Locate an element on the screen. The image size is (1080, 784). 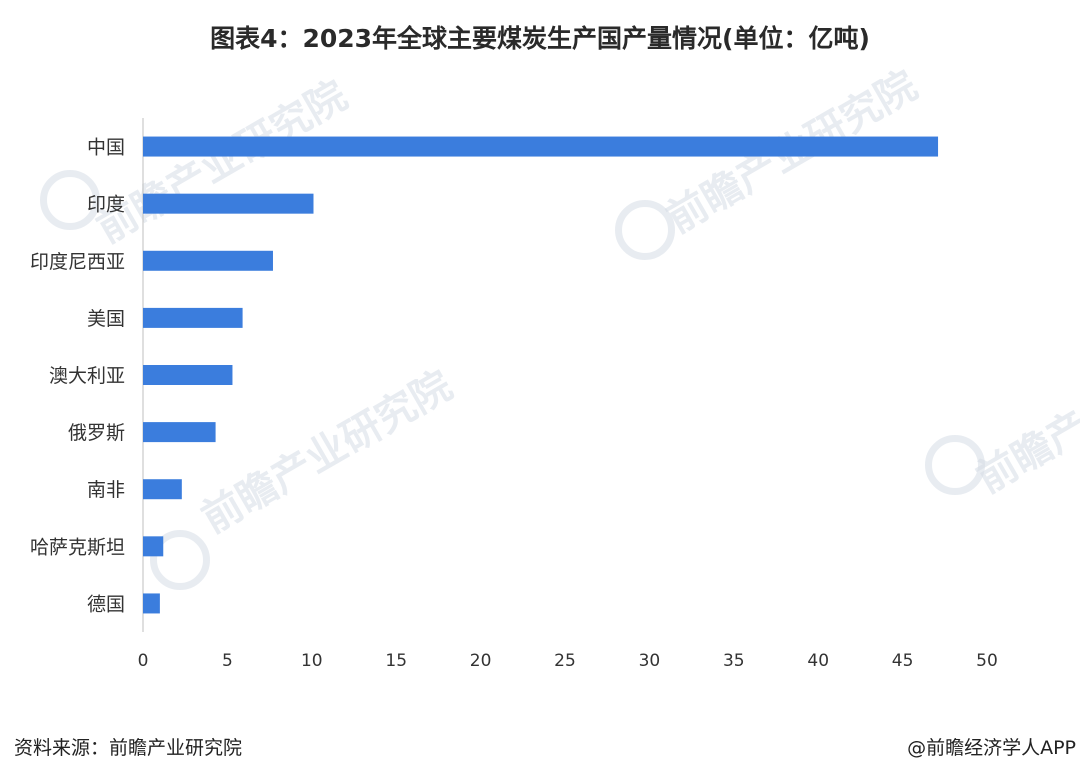
x-tick-label: 15 is located at coordinates (396, 661).